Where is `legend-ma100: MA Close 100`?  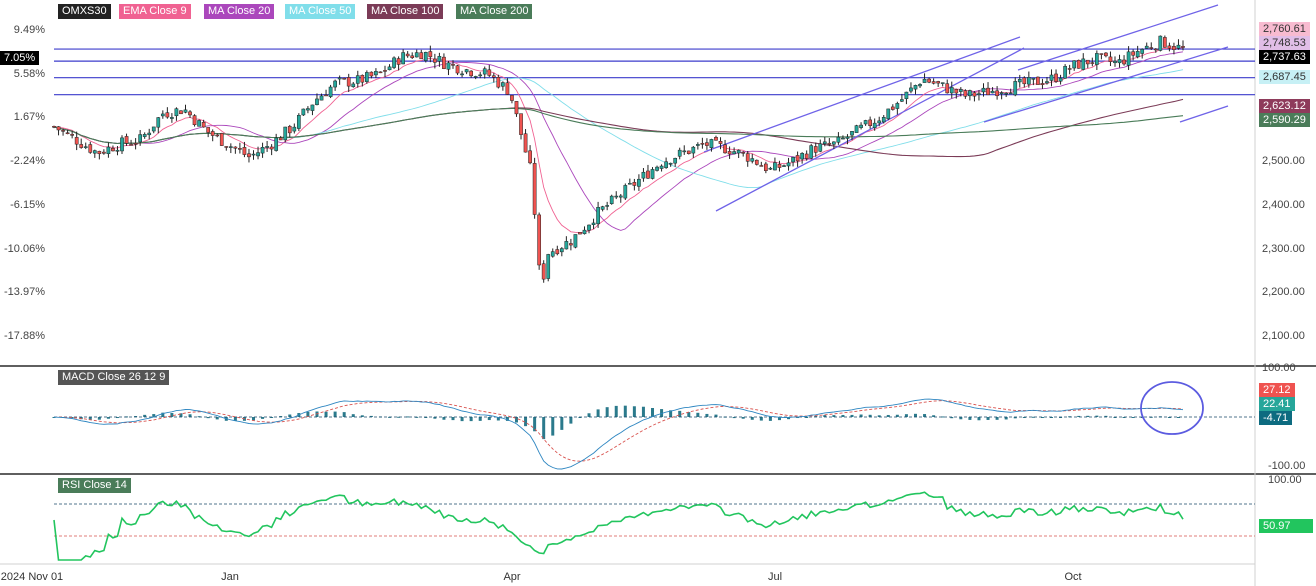 legend-ma100: MA Close 100 is located at coordinates (405, 11).